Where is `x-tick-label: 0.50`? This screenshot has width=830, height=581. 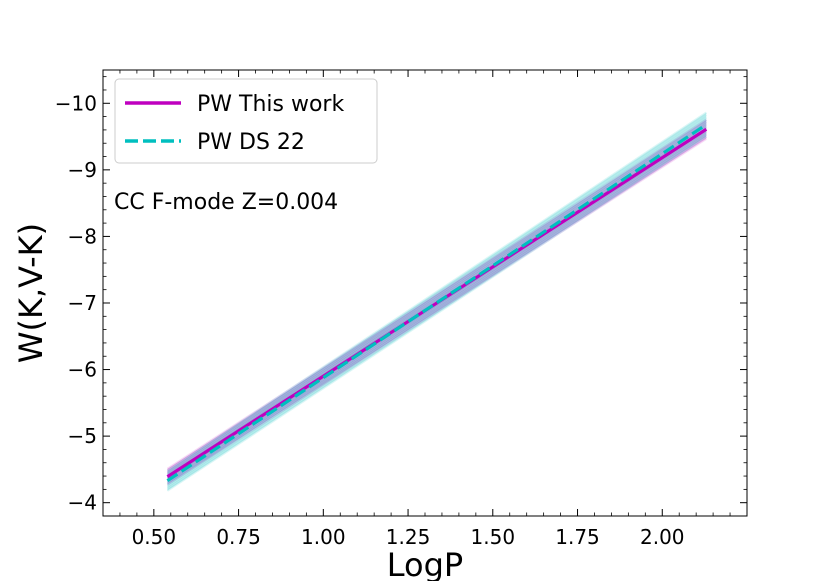 x-tick-label: 0.50 is located at coordinates (154, 537).